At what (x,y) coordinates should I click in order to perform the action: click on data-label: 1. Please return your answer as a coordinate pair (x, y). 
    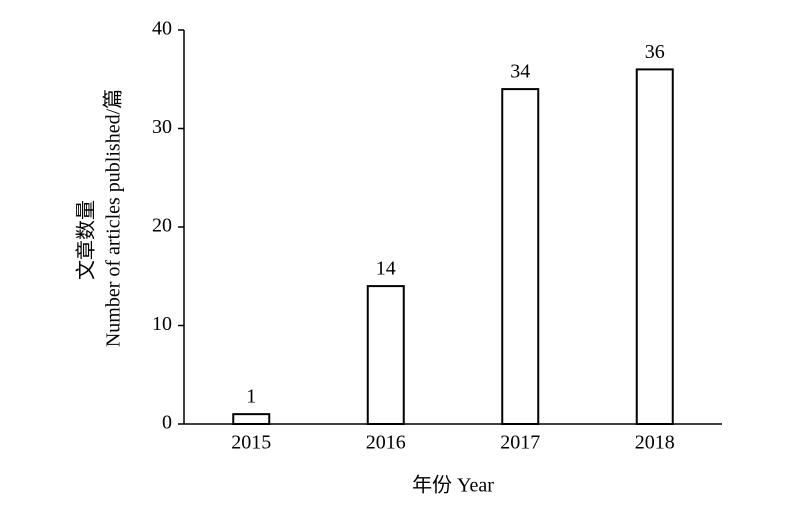
    Looking at the image, I should click on (251, 397).